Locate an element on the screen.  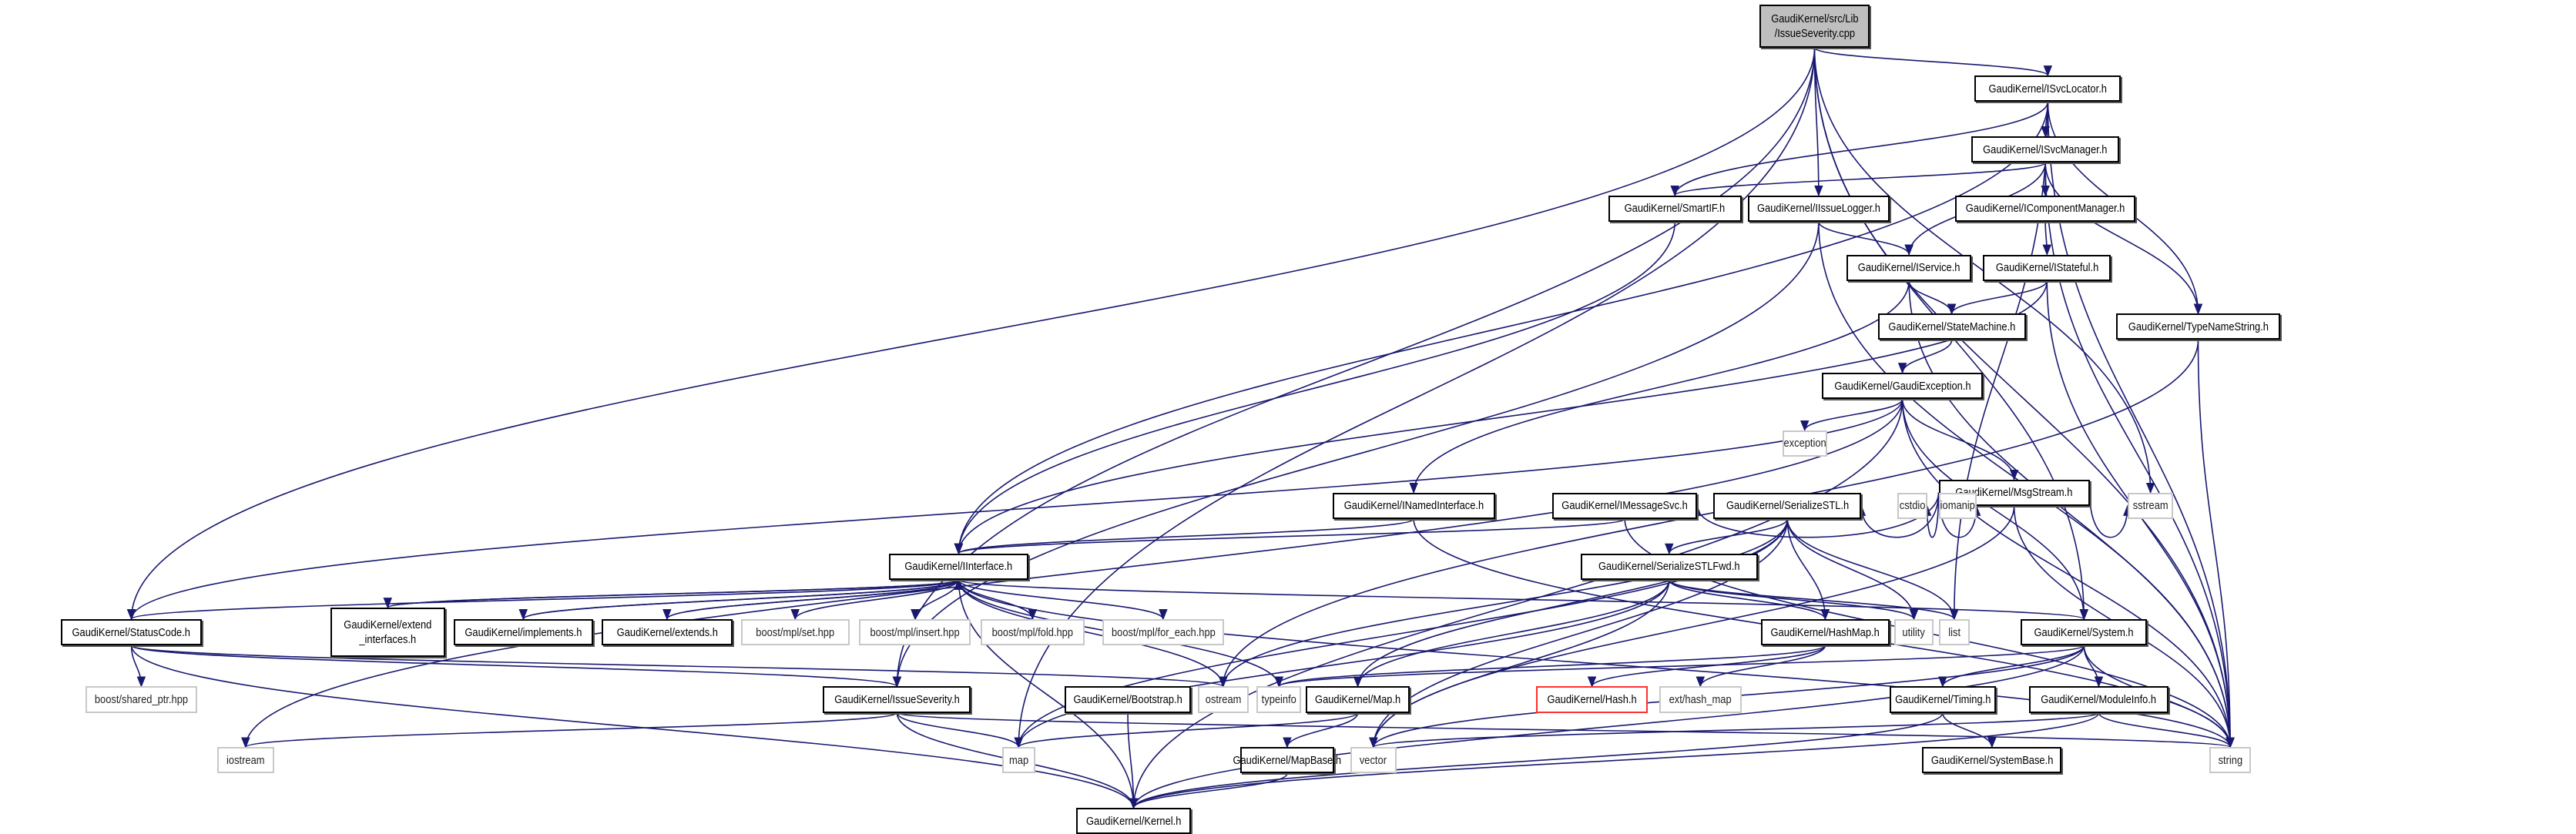
edge-icomponentmanager-to-istateful is located at coordinates (2047, 238).